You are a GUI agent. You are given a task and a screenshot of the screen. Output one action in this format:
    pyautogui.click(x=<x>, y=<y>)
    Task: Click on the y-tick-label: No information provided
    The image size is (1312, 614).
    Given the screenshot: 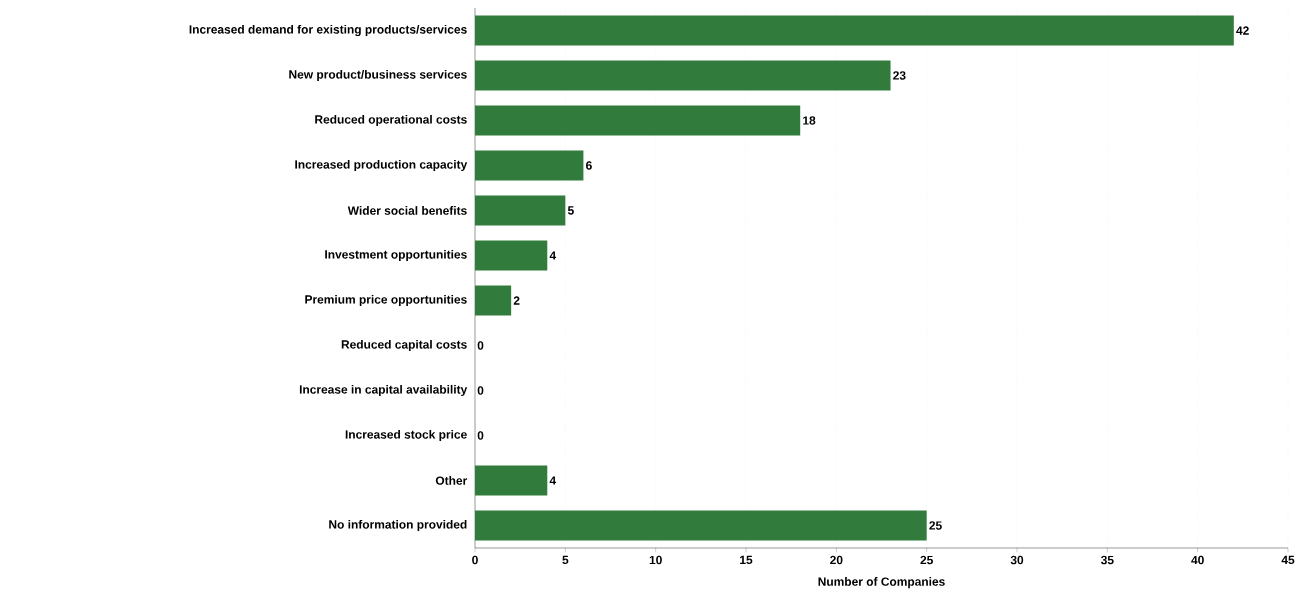 What is the action you would take?
    pyautogui.click(x=398, y=525)
    